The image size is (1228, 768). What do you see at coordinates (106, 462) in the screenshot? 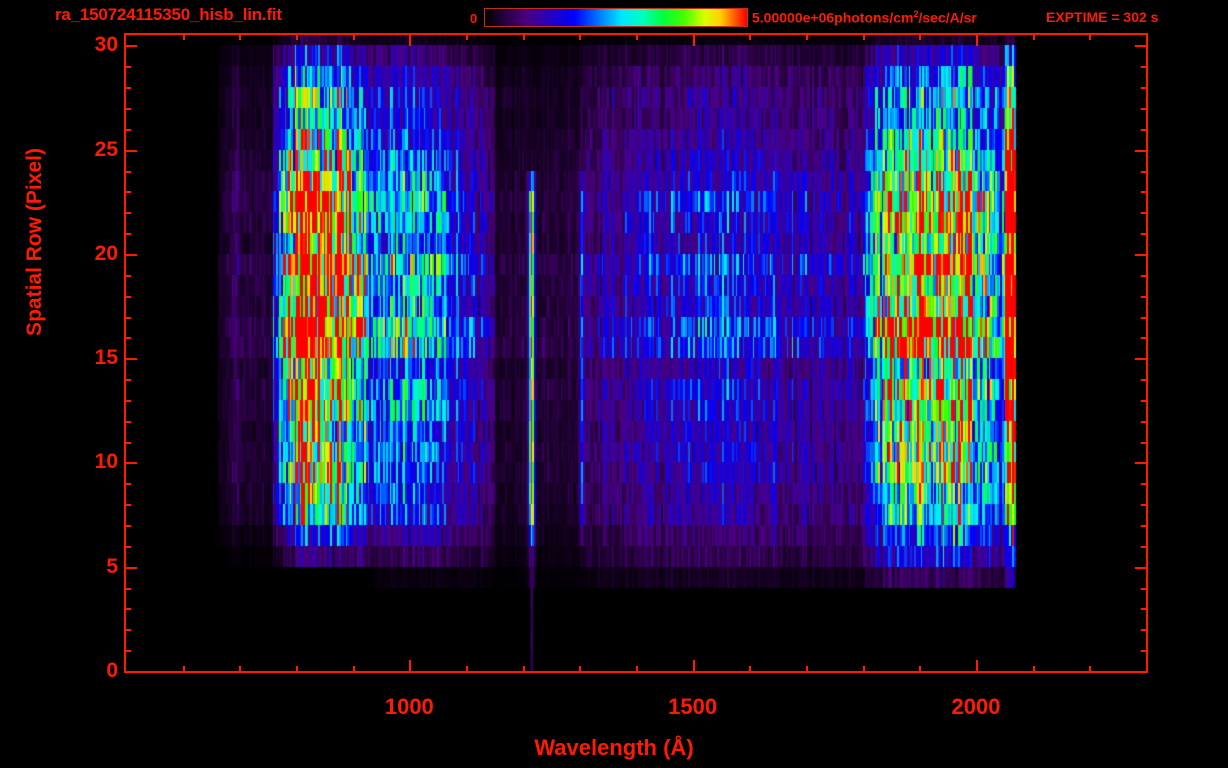
I see `y-tick-label: 10` at bounding box center [106, 462].